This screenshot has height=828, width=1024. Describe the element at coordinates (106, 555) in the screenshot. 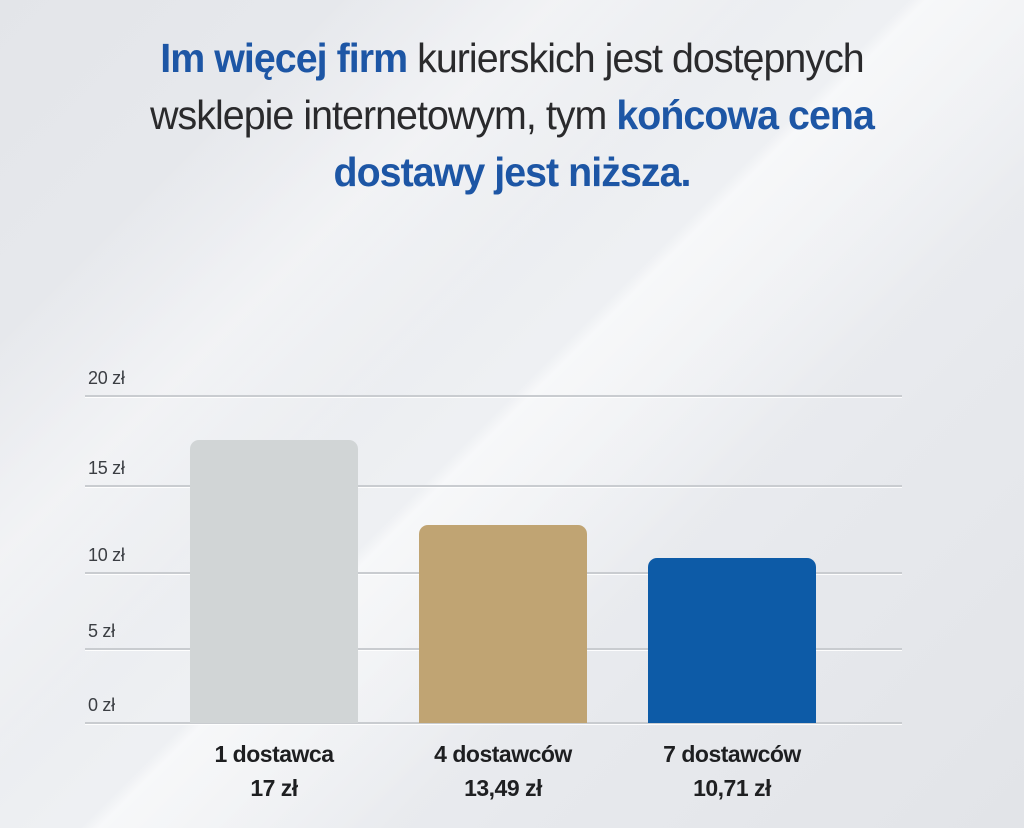

I see `y-axis-tick-10: 10 zł` at that location.